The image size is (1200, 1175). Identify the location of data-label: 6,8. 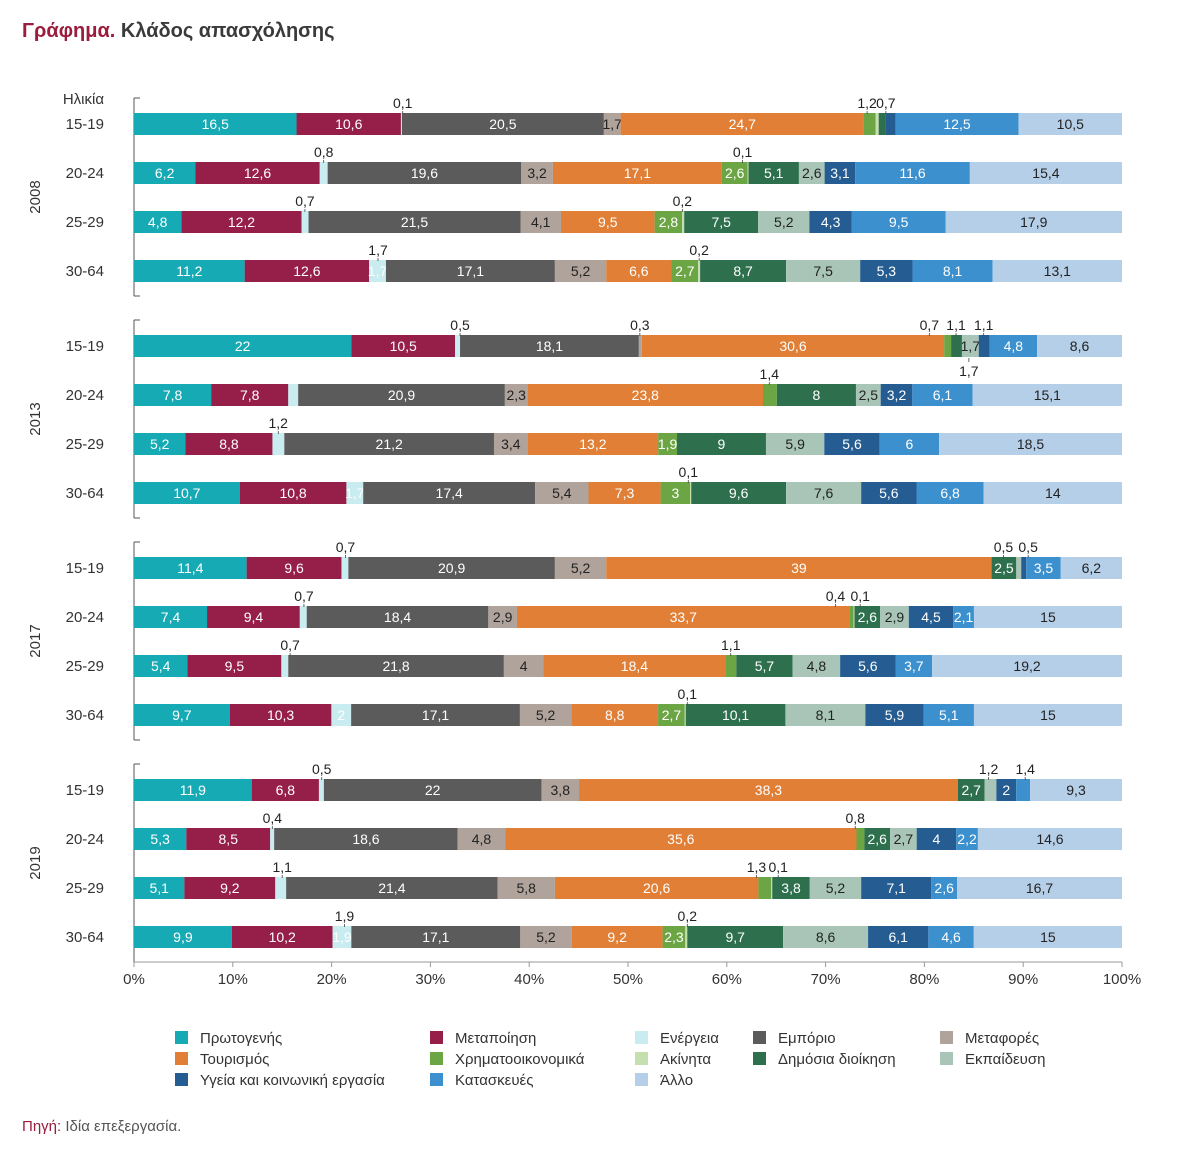
(286, 790).